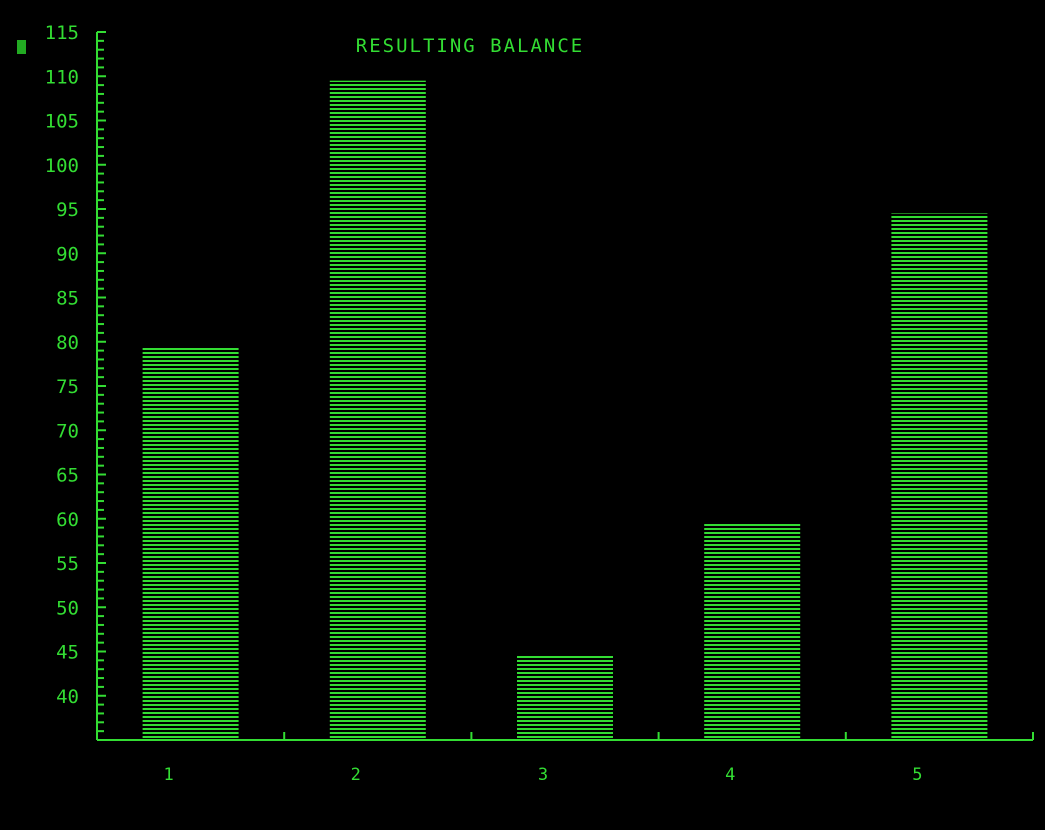 Image resolution: width=1045 pixels, height=830 pixels. What do you see at coordinates (67, 653) in the screenshot?
I see `y-tick-label: 45` at bounding box center [67, 653].